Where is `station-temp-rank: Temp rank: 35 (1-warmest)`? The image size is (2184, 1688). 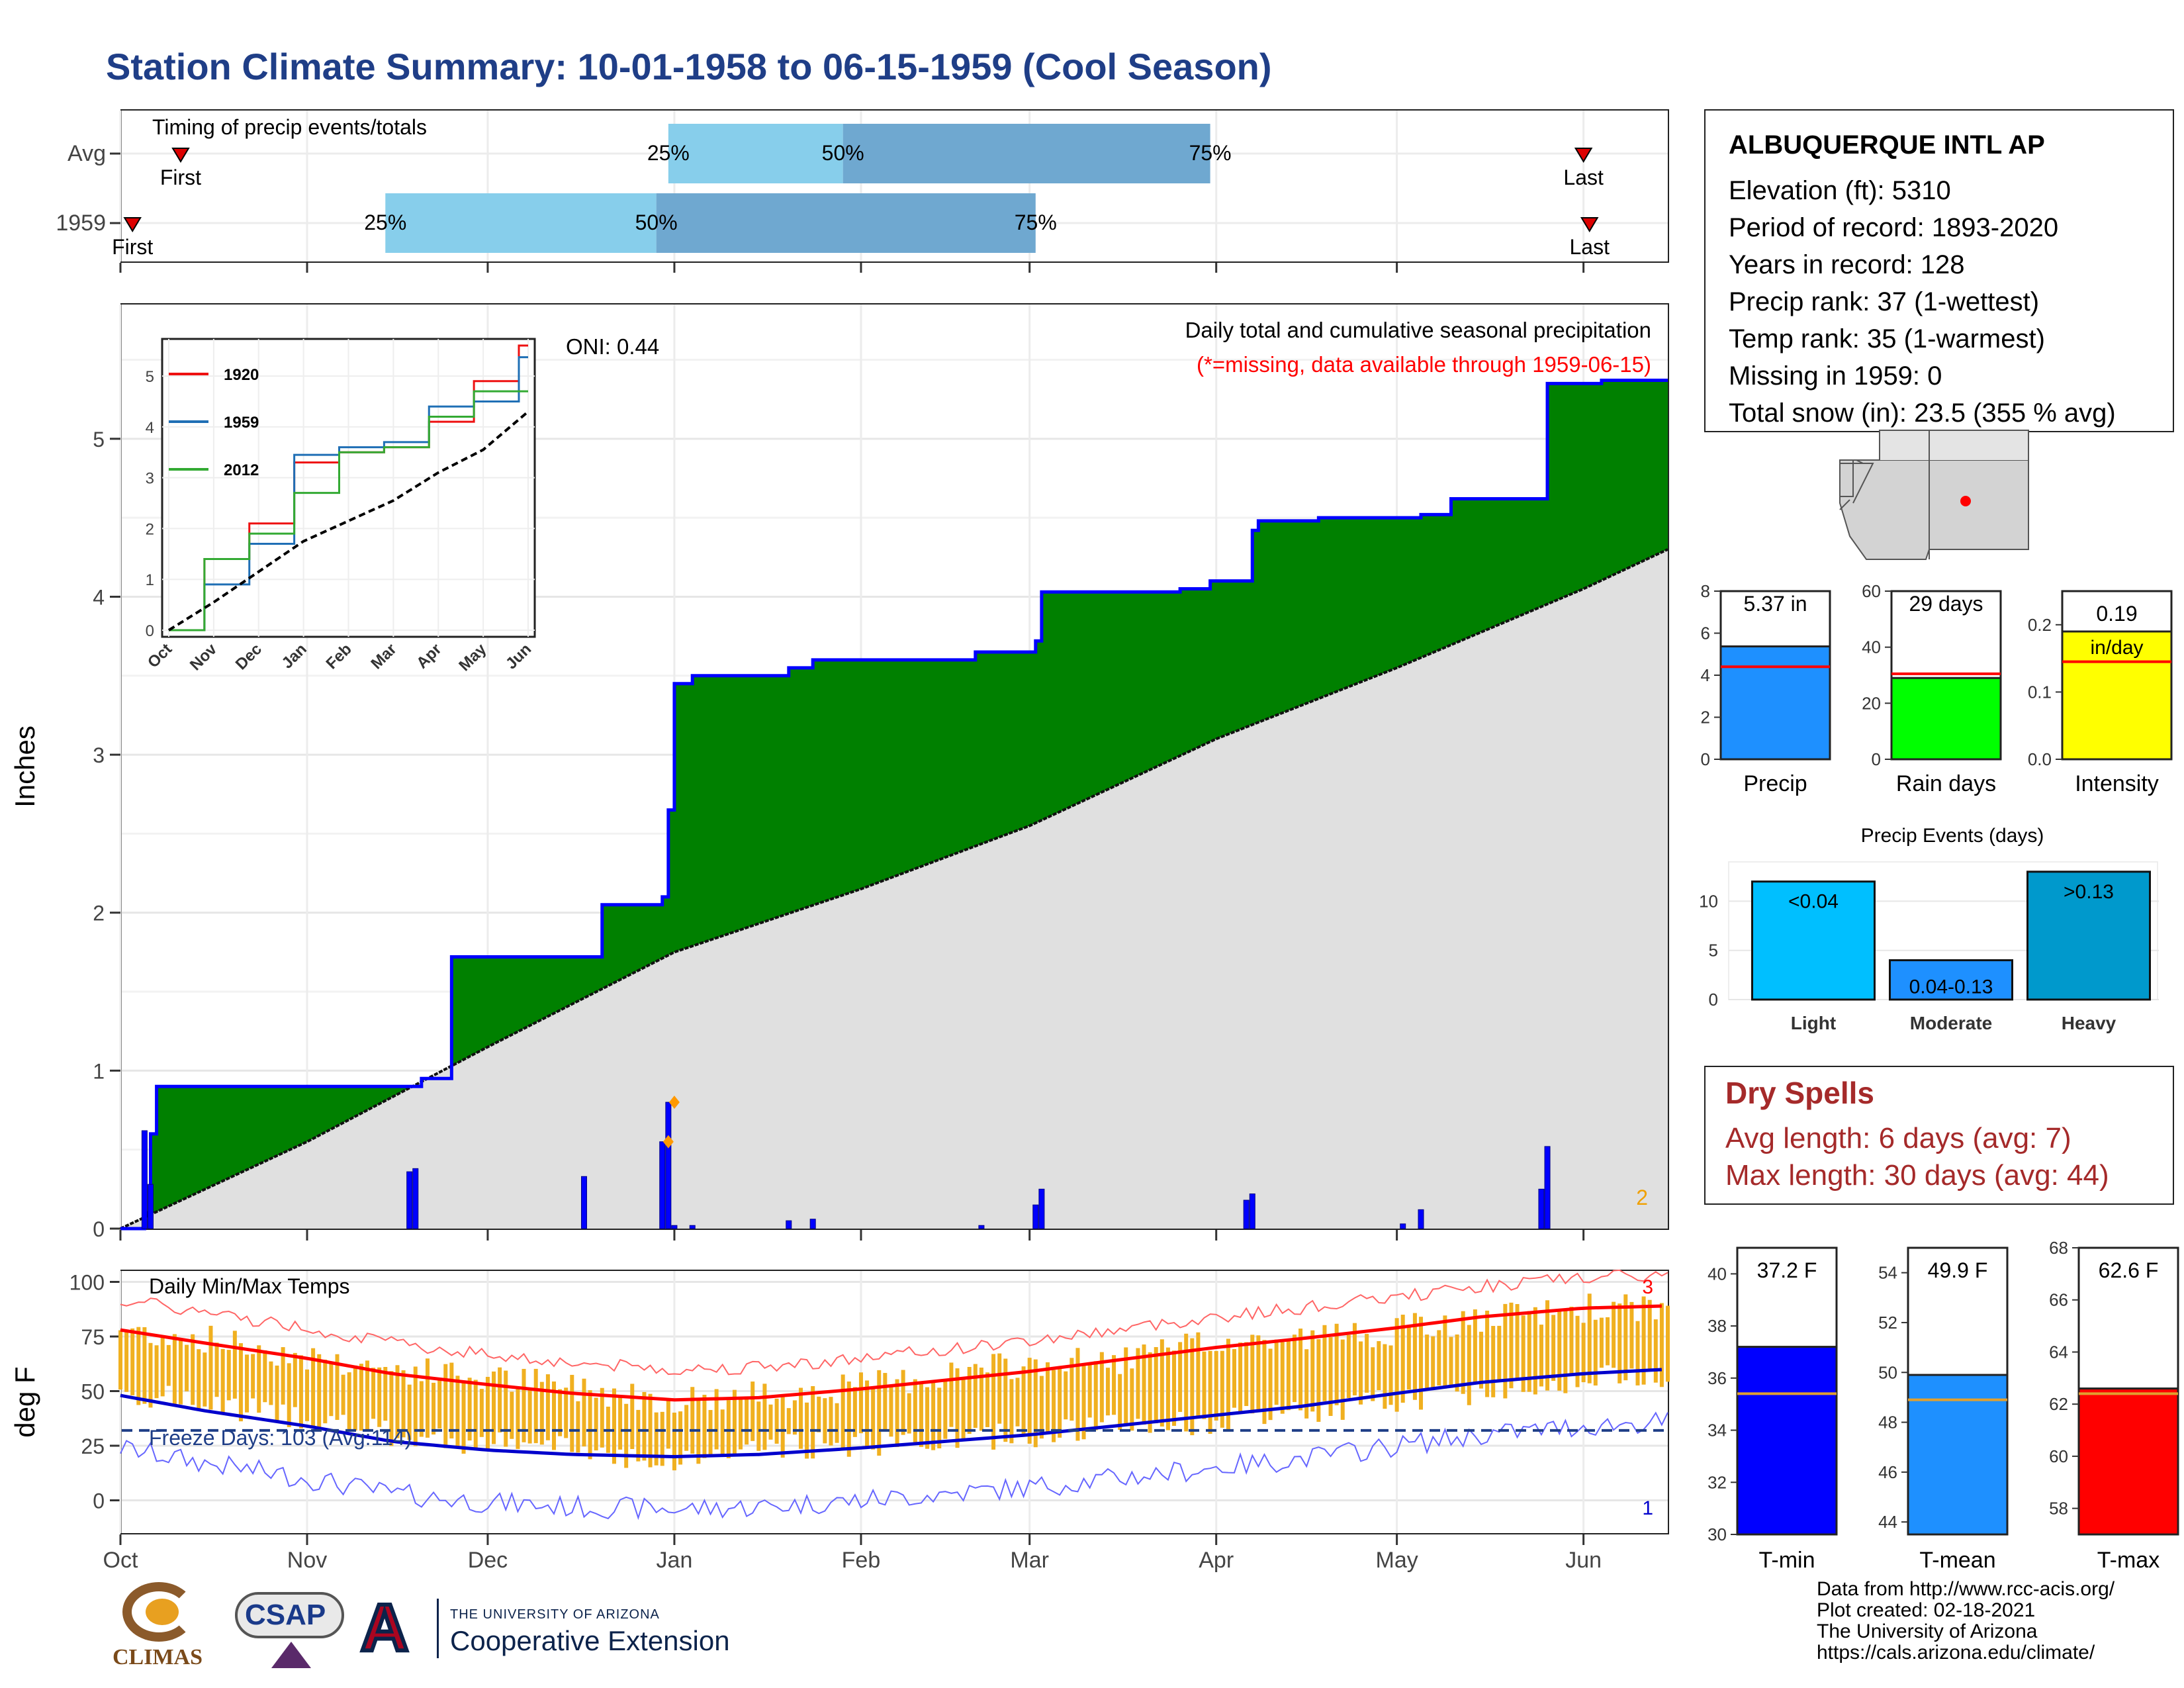 station-temp-rank: Temp rank: 35 (1-warmest) is located at coordinates (1887, 338).